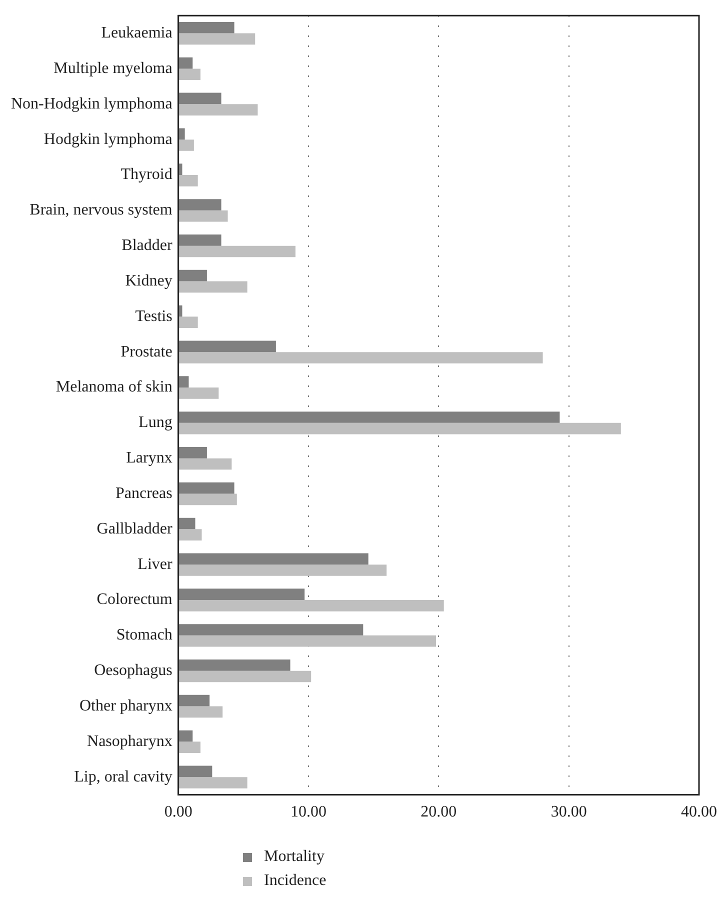 The width and height of the screenshot is (725, 915). What do you see at coordinates (136, 33) in the screenshot?
I see `y-tick-label: Leukaemia` at bounding box center [136, 33].